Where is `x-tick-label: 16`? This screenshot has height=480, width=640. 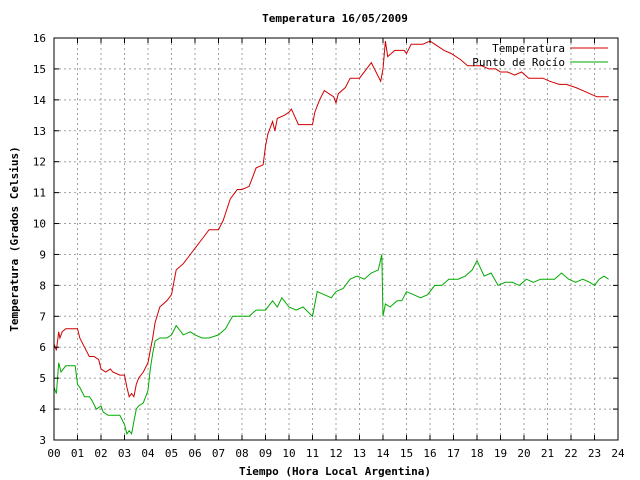 x-tick-label: 16 is located at coordinates (429, 453).